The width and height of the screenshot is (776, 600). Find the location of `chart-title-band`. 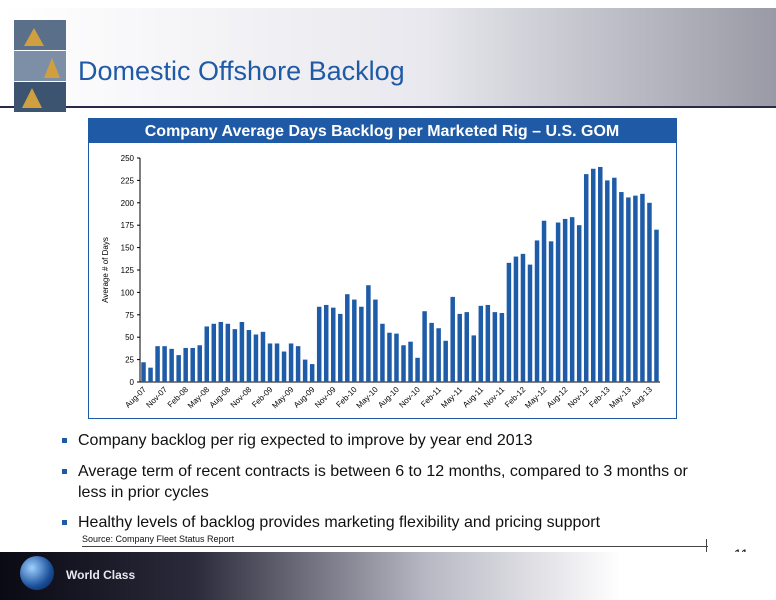

chart-title-band is located at coordinates (382, 130).